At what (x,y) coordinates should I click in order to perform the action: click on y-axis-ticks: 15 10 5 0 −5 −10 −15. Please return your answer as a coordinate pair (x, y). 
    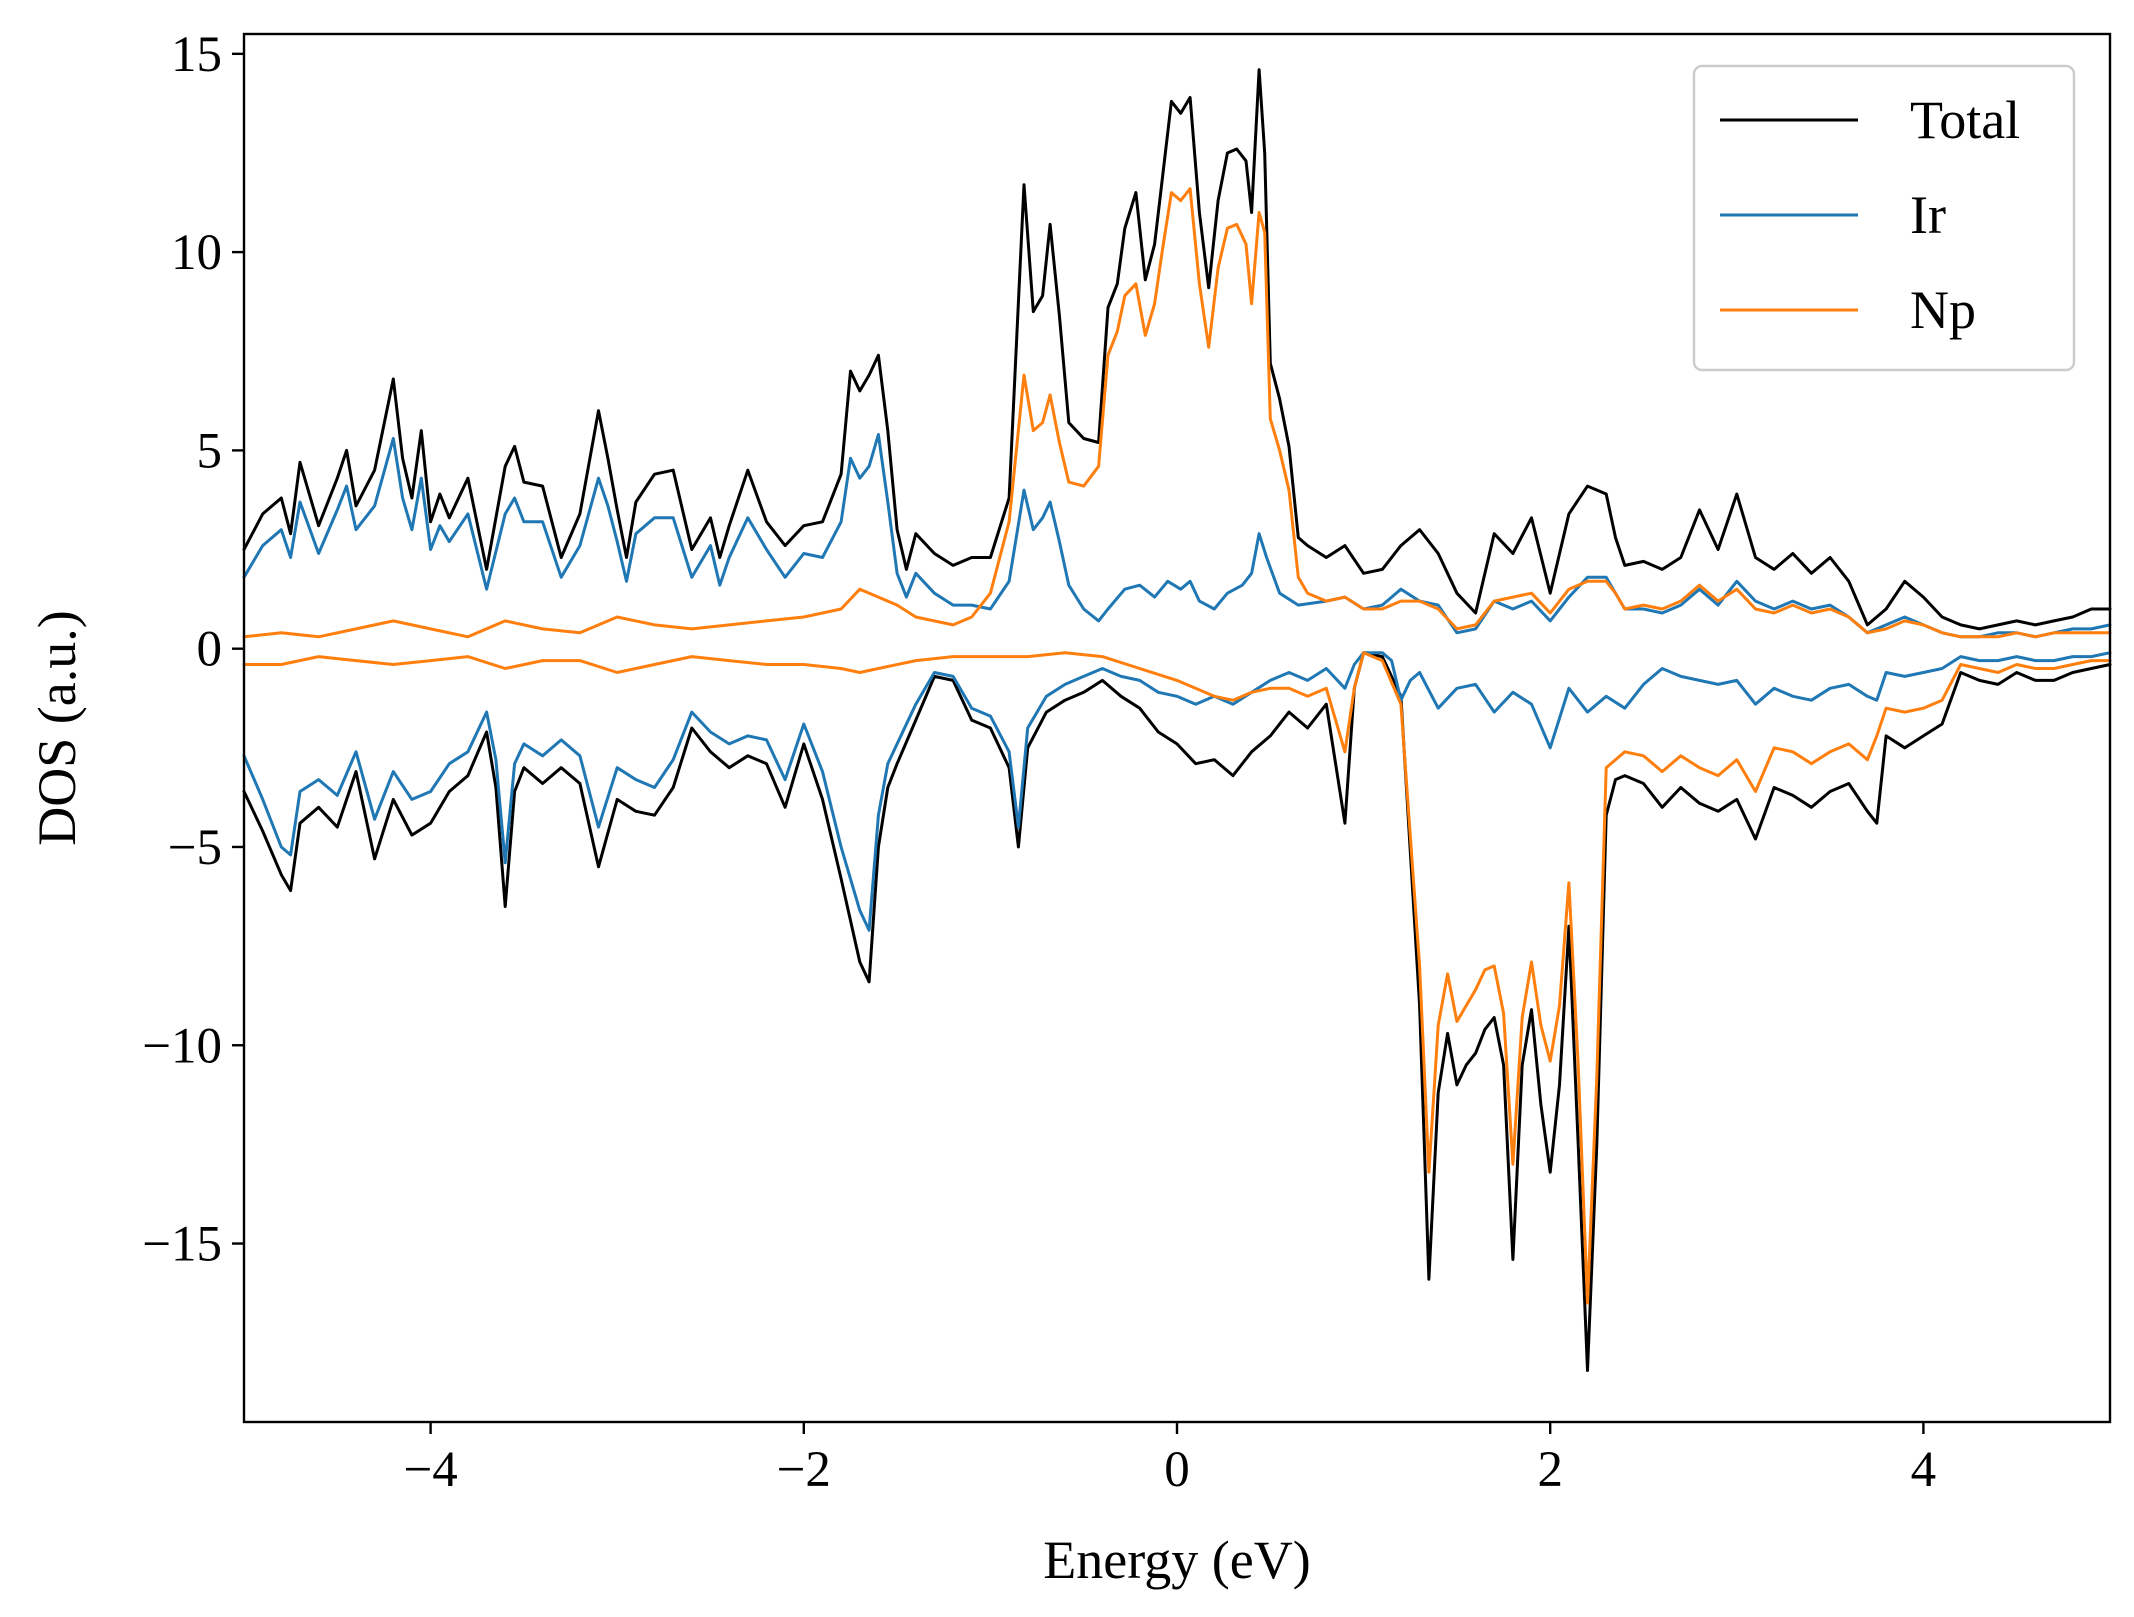
    Looking at the image, I should click on (193, 650).